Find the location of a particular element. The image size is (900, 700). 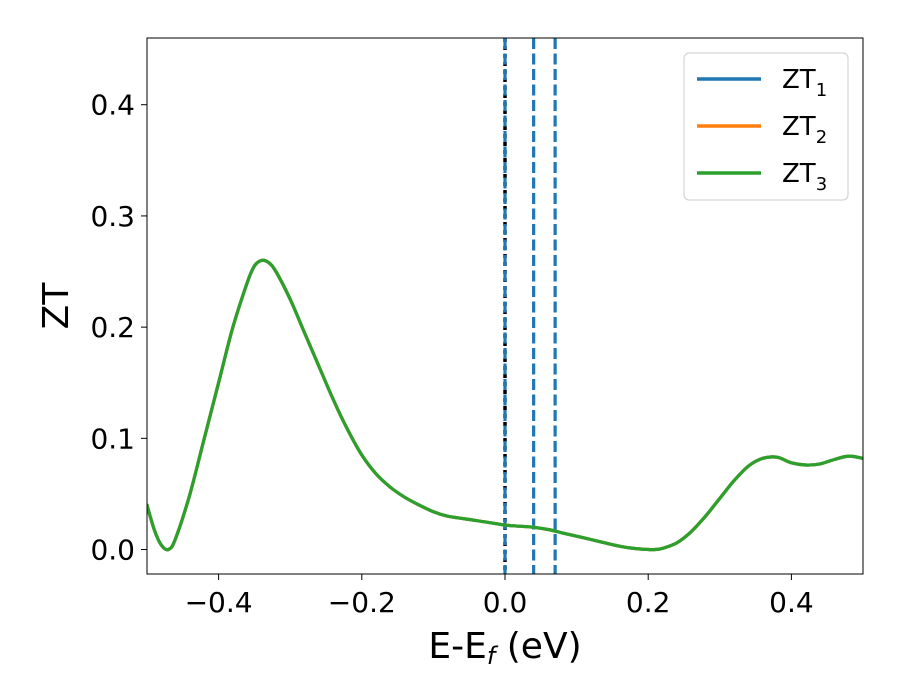

legend-items: ZT1 ZT2 ZT3 is located at coordinates (762, 130).